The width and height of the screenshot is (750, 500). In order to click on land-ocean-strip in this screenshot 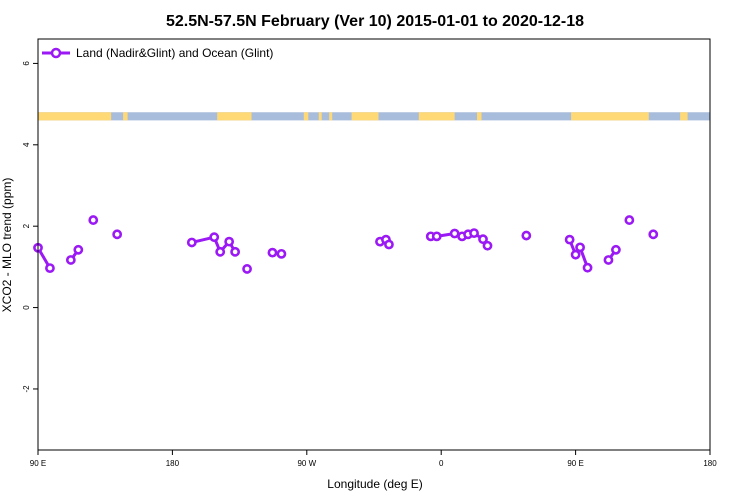, I will do `click(374, 116)`.